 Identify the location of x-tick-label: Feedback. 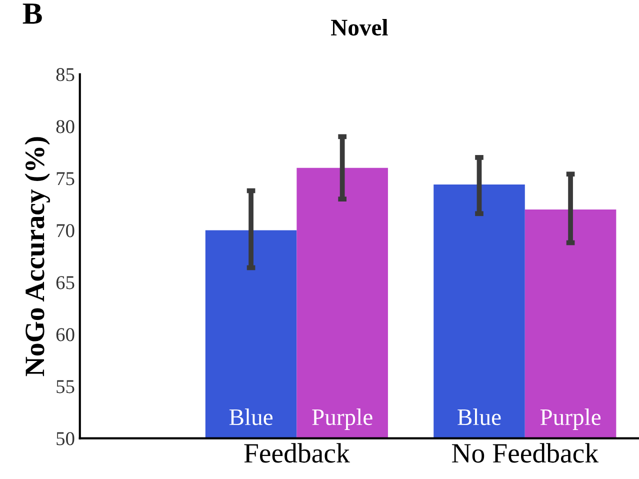
(297, 453).